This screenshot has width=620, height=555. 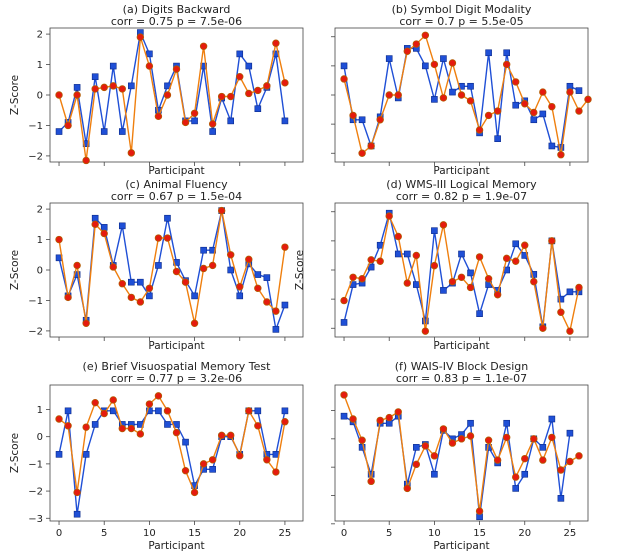 What do you see at coordinates (40, 65) in the screenshot?
I see `y-tick-label: 1` at bounding box center [40, 65].